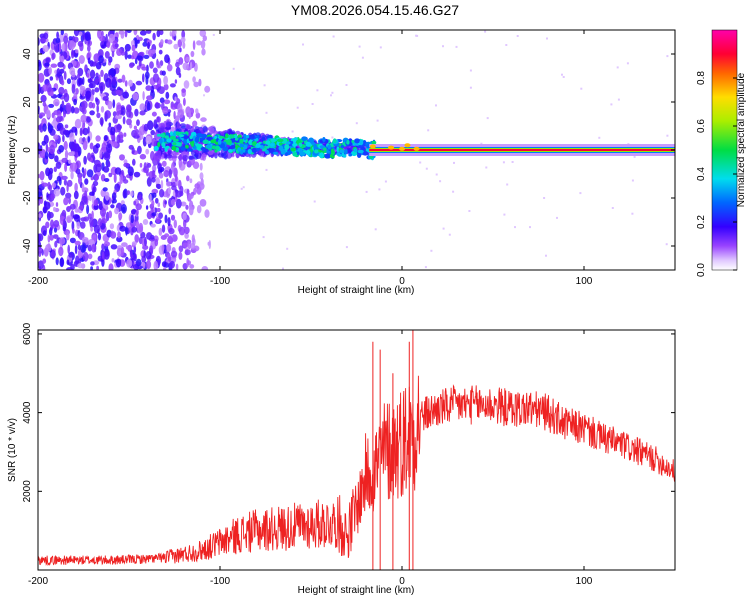  What do you see at coordinates (701, 126) in the screenshot?
I see `colorbar-tick-label: 0.6` at bounding box center [701, 126].